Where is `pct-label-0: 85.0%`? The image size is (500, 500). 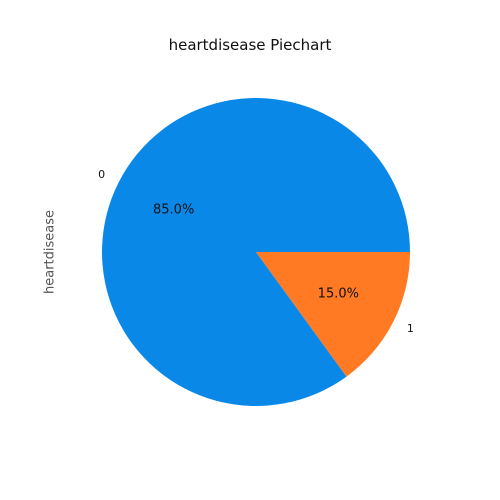
pct-label-0: 85.0% is located at coordinates (173, 210).